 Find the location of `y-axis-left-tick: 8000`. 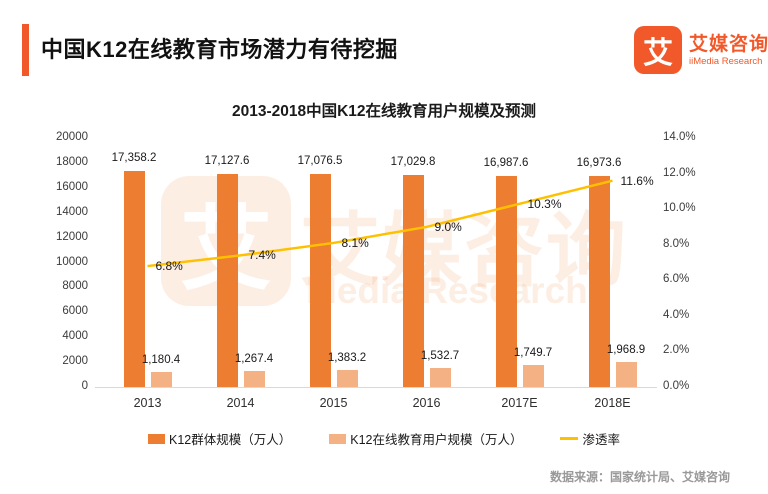

y-axis-left-tick: 8000 is located at coordinates (75, 286).